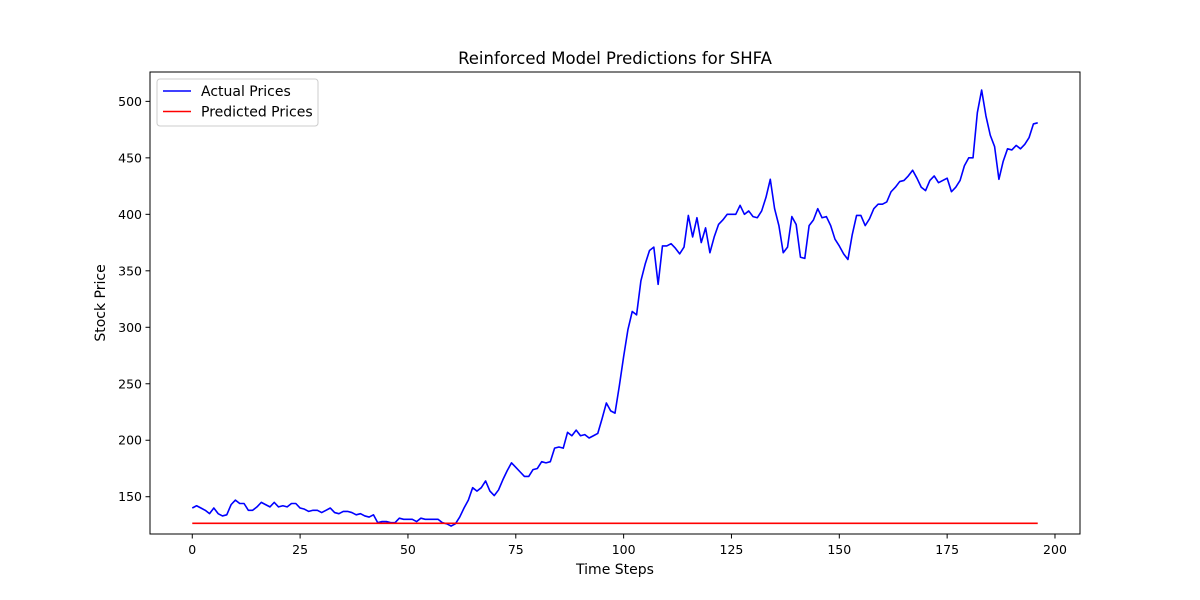 The image size is (1200, 600). Describe the element at coordinates (130, 214) in the screenshot. I see `y-tick-label: 400` at that location.